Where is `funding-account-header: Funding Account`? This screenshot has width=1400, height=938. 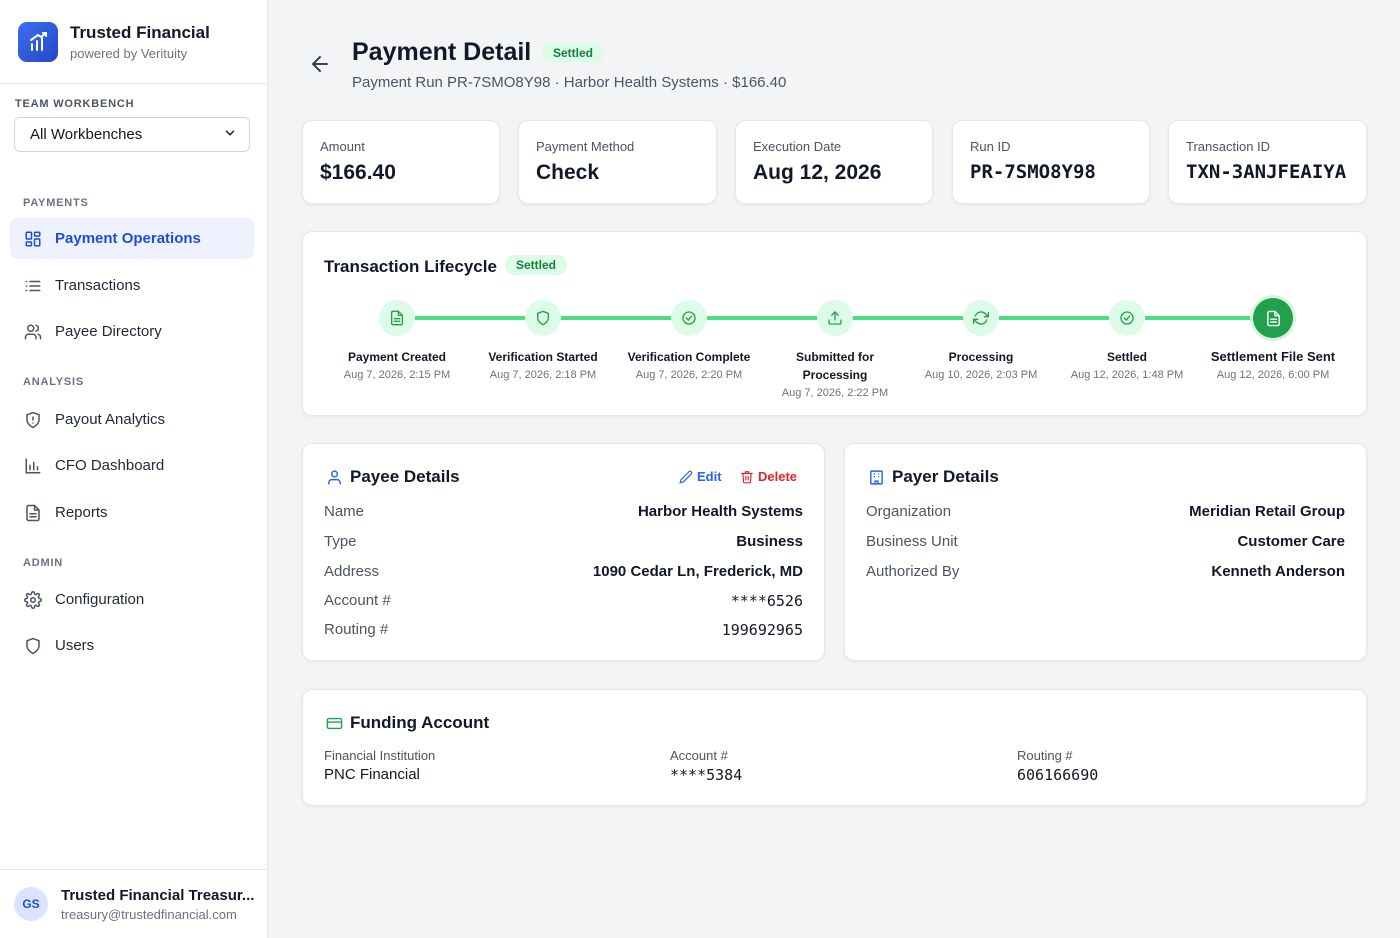 funding-account-header: Funding Account is located at coordinates (406, 723).